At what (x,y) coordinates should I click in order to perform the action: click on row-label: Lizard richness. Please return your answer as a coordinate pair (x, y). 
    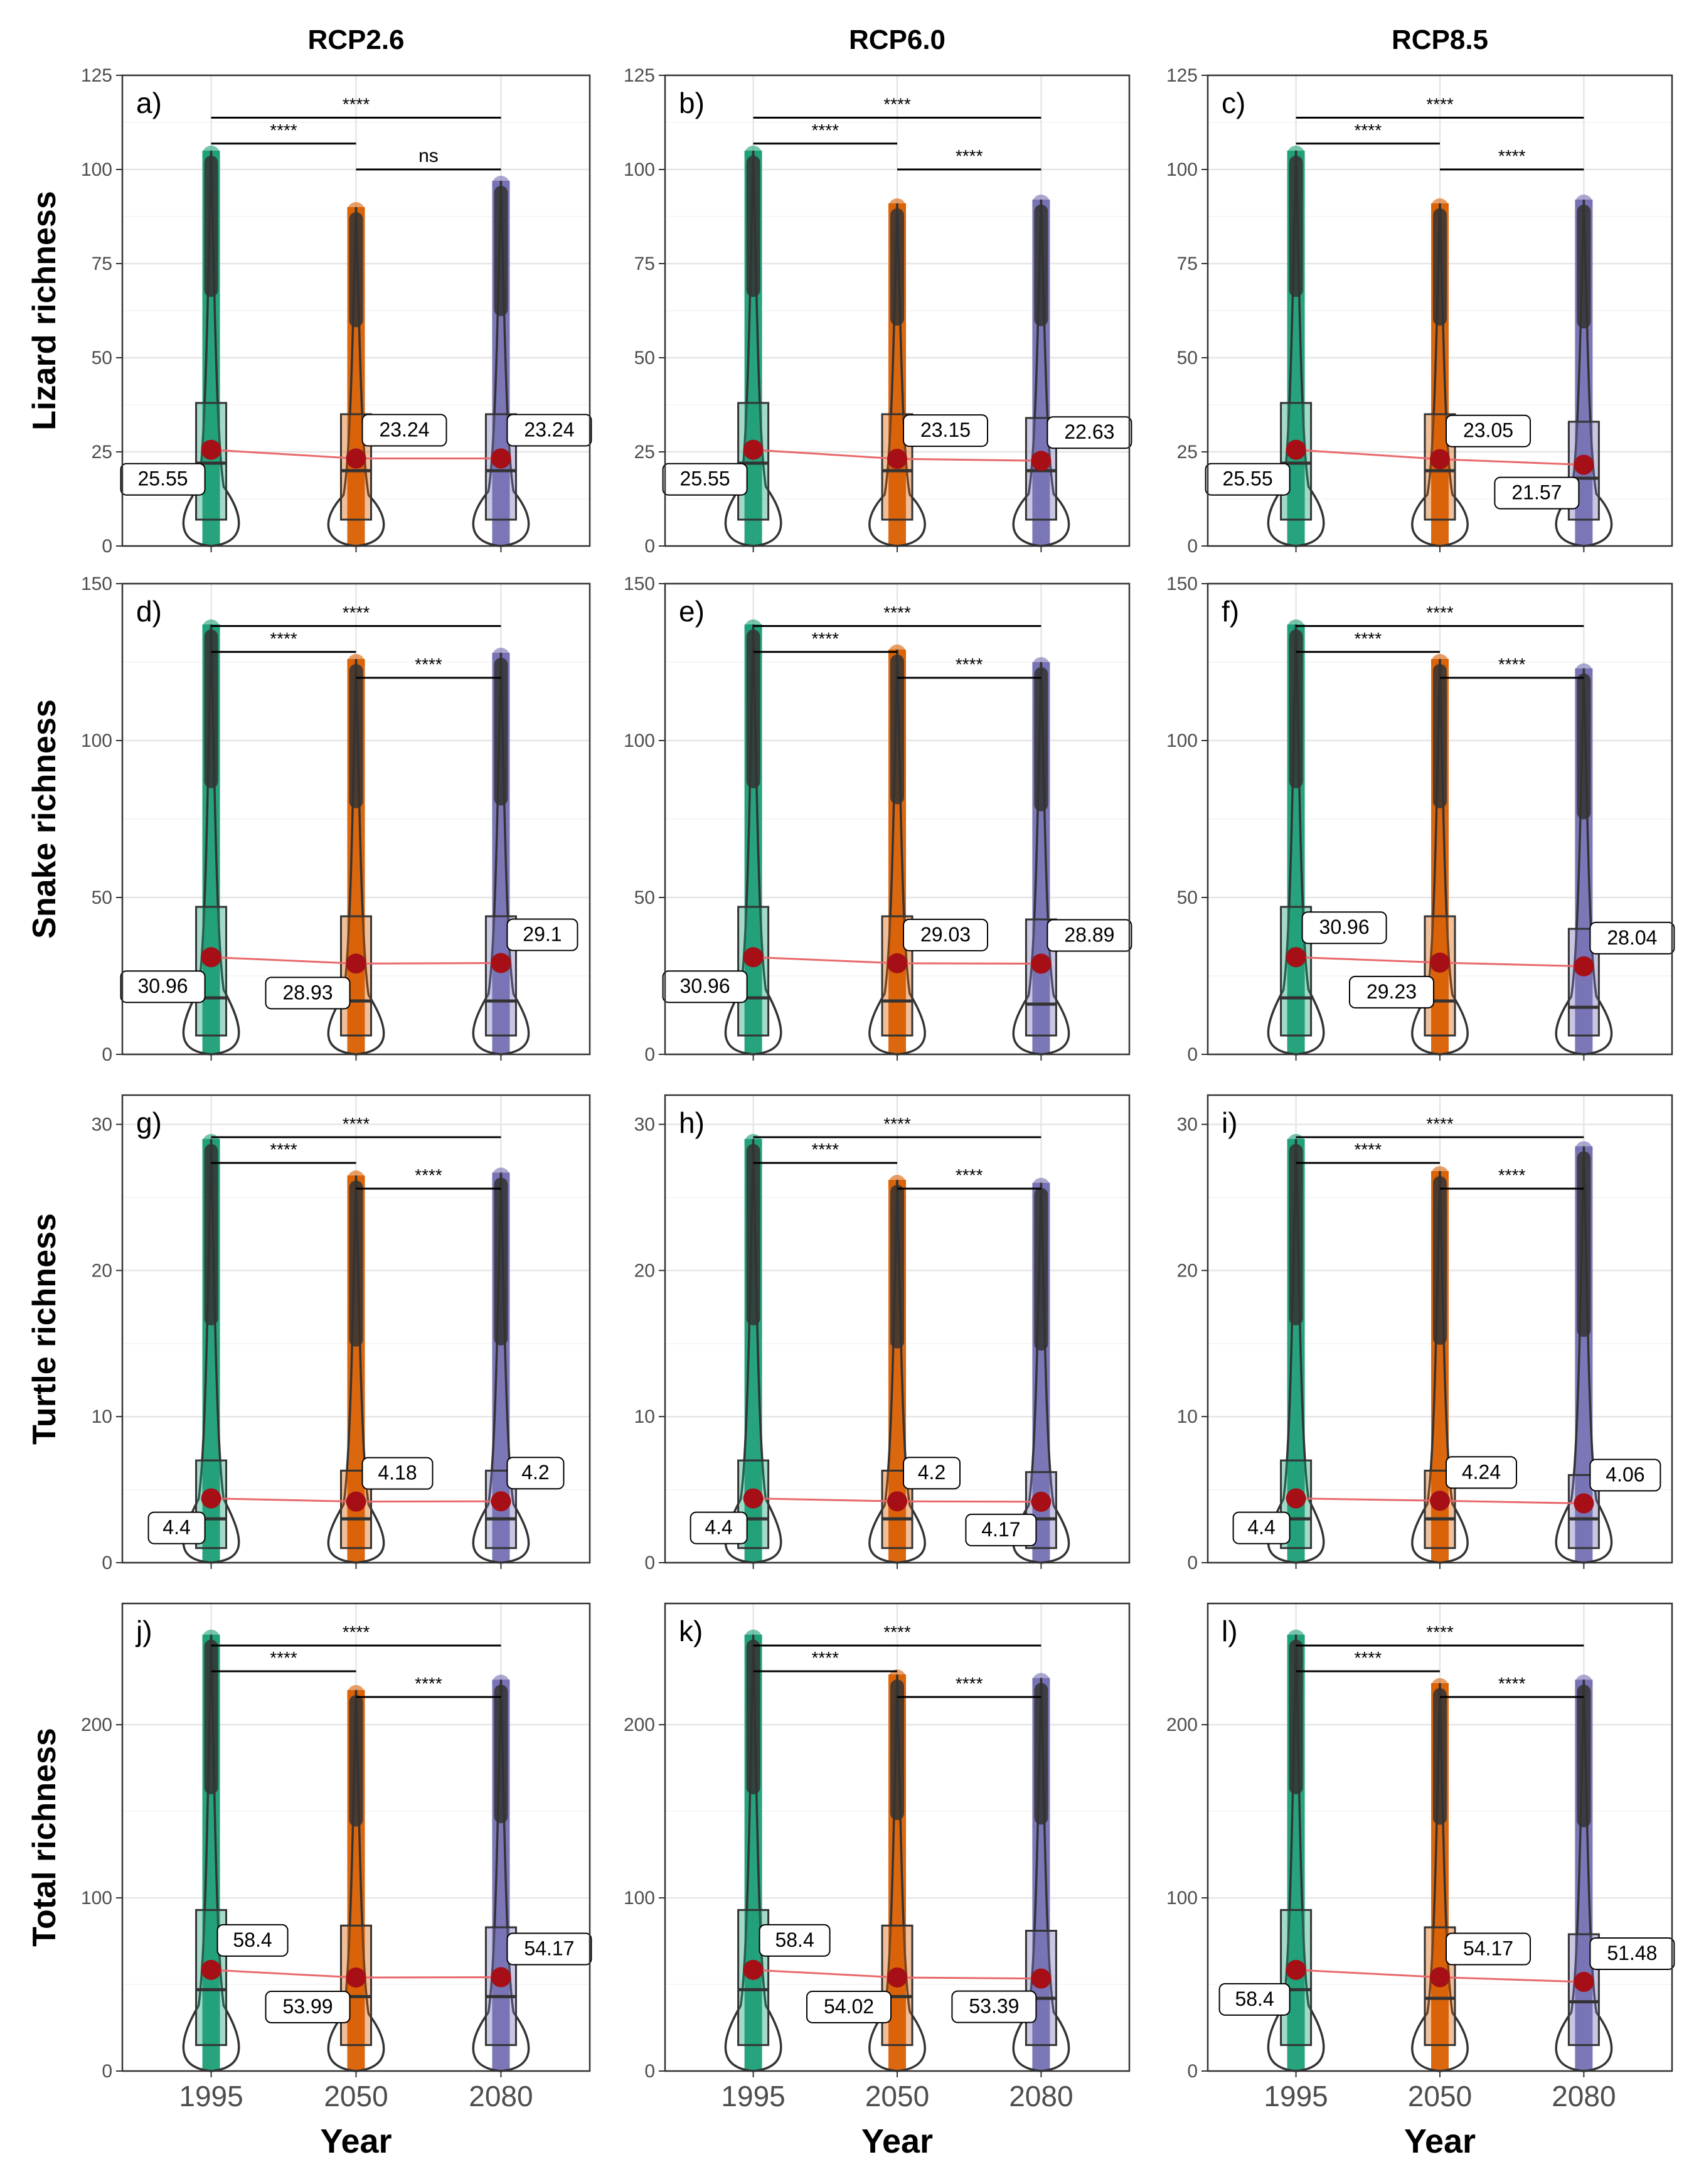
    Looking at the image, I should click on (44, 310).